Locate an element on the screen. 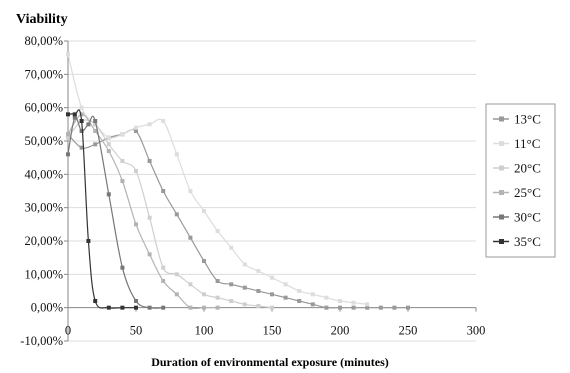  y-tick-label: 50,00% is located at coordinates (43, 141).